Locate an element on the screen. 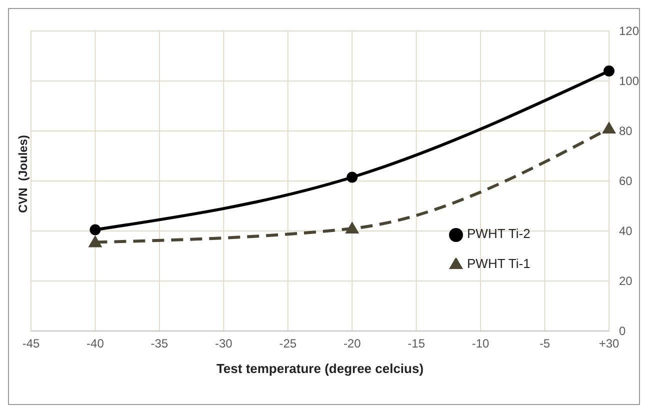  x-tick-label: -35 is located at coordinates (159, 343).